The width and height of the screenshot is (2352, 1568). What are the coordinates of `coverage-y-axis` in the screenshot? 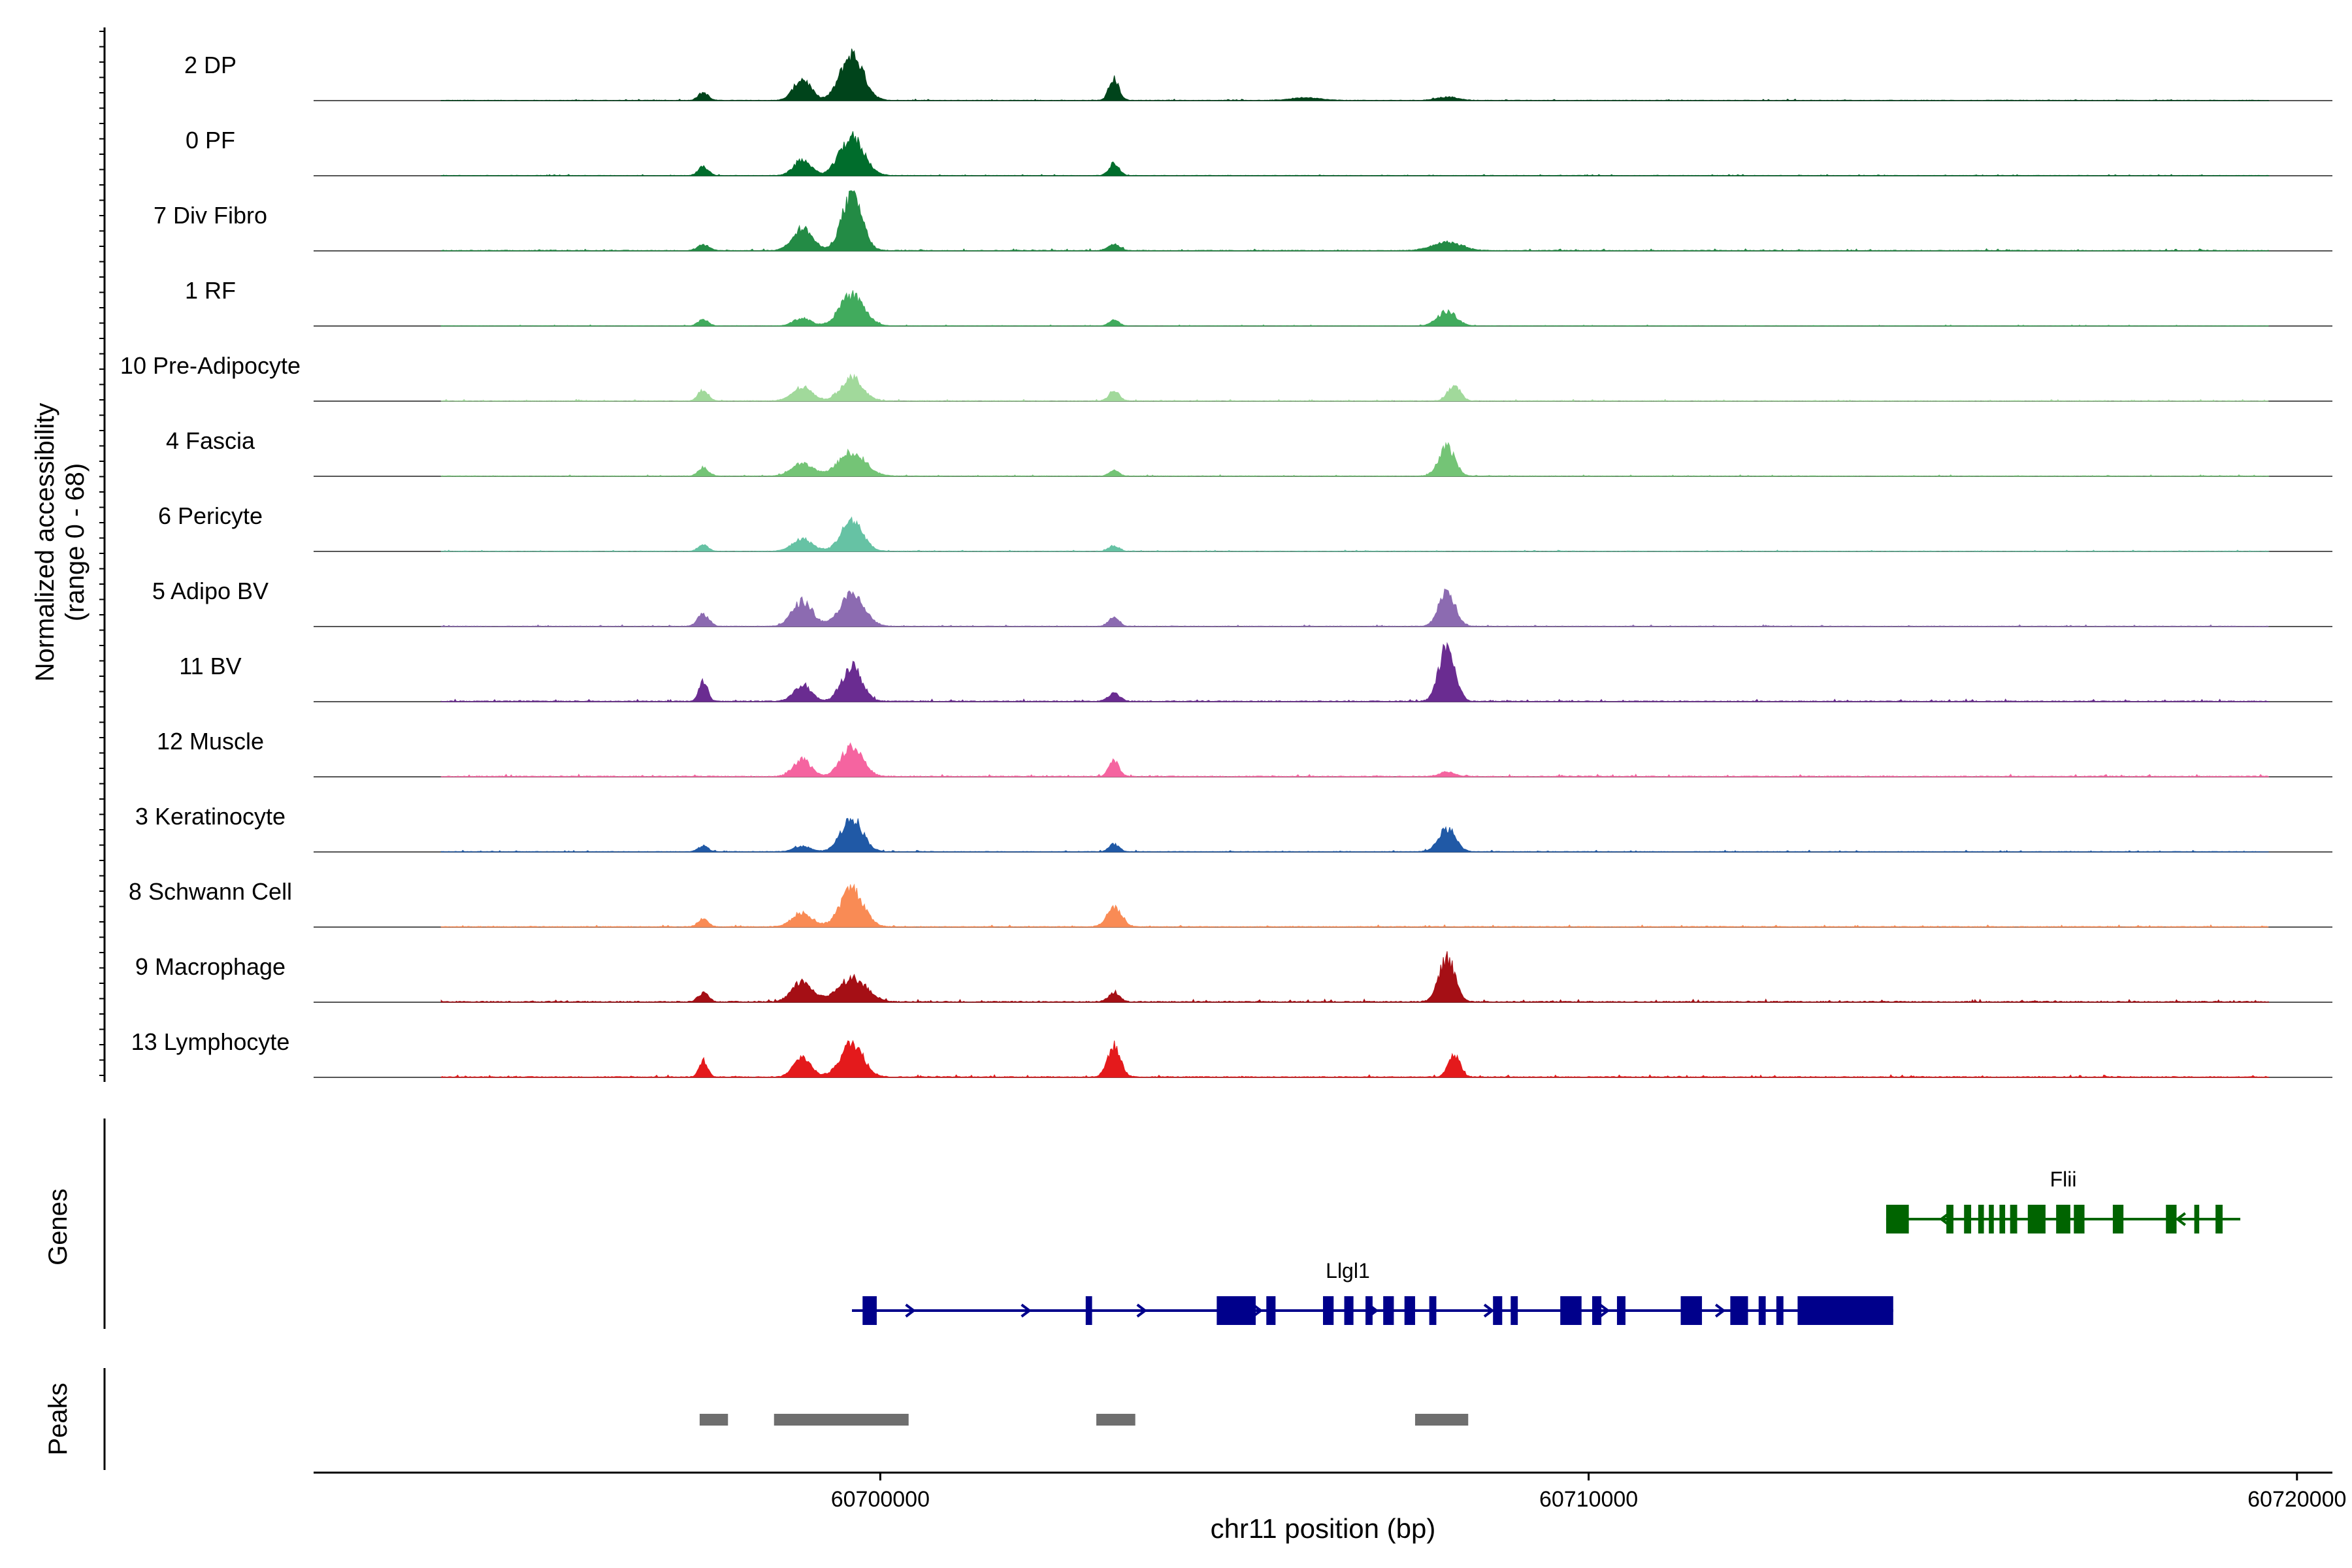 It's located at (102, 554).